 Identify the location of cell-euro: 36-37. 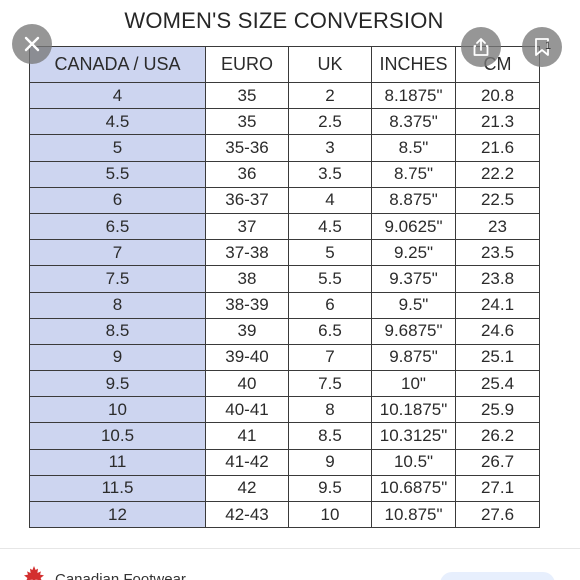
(247, 200).